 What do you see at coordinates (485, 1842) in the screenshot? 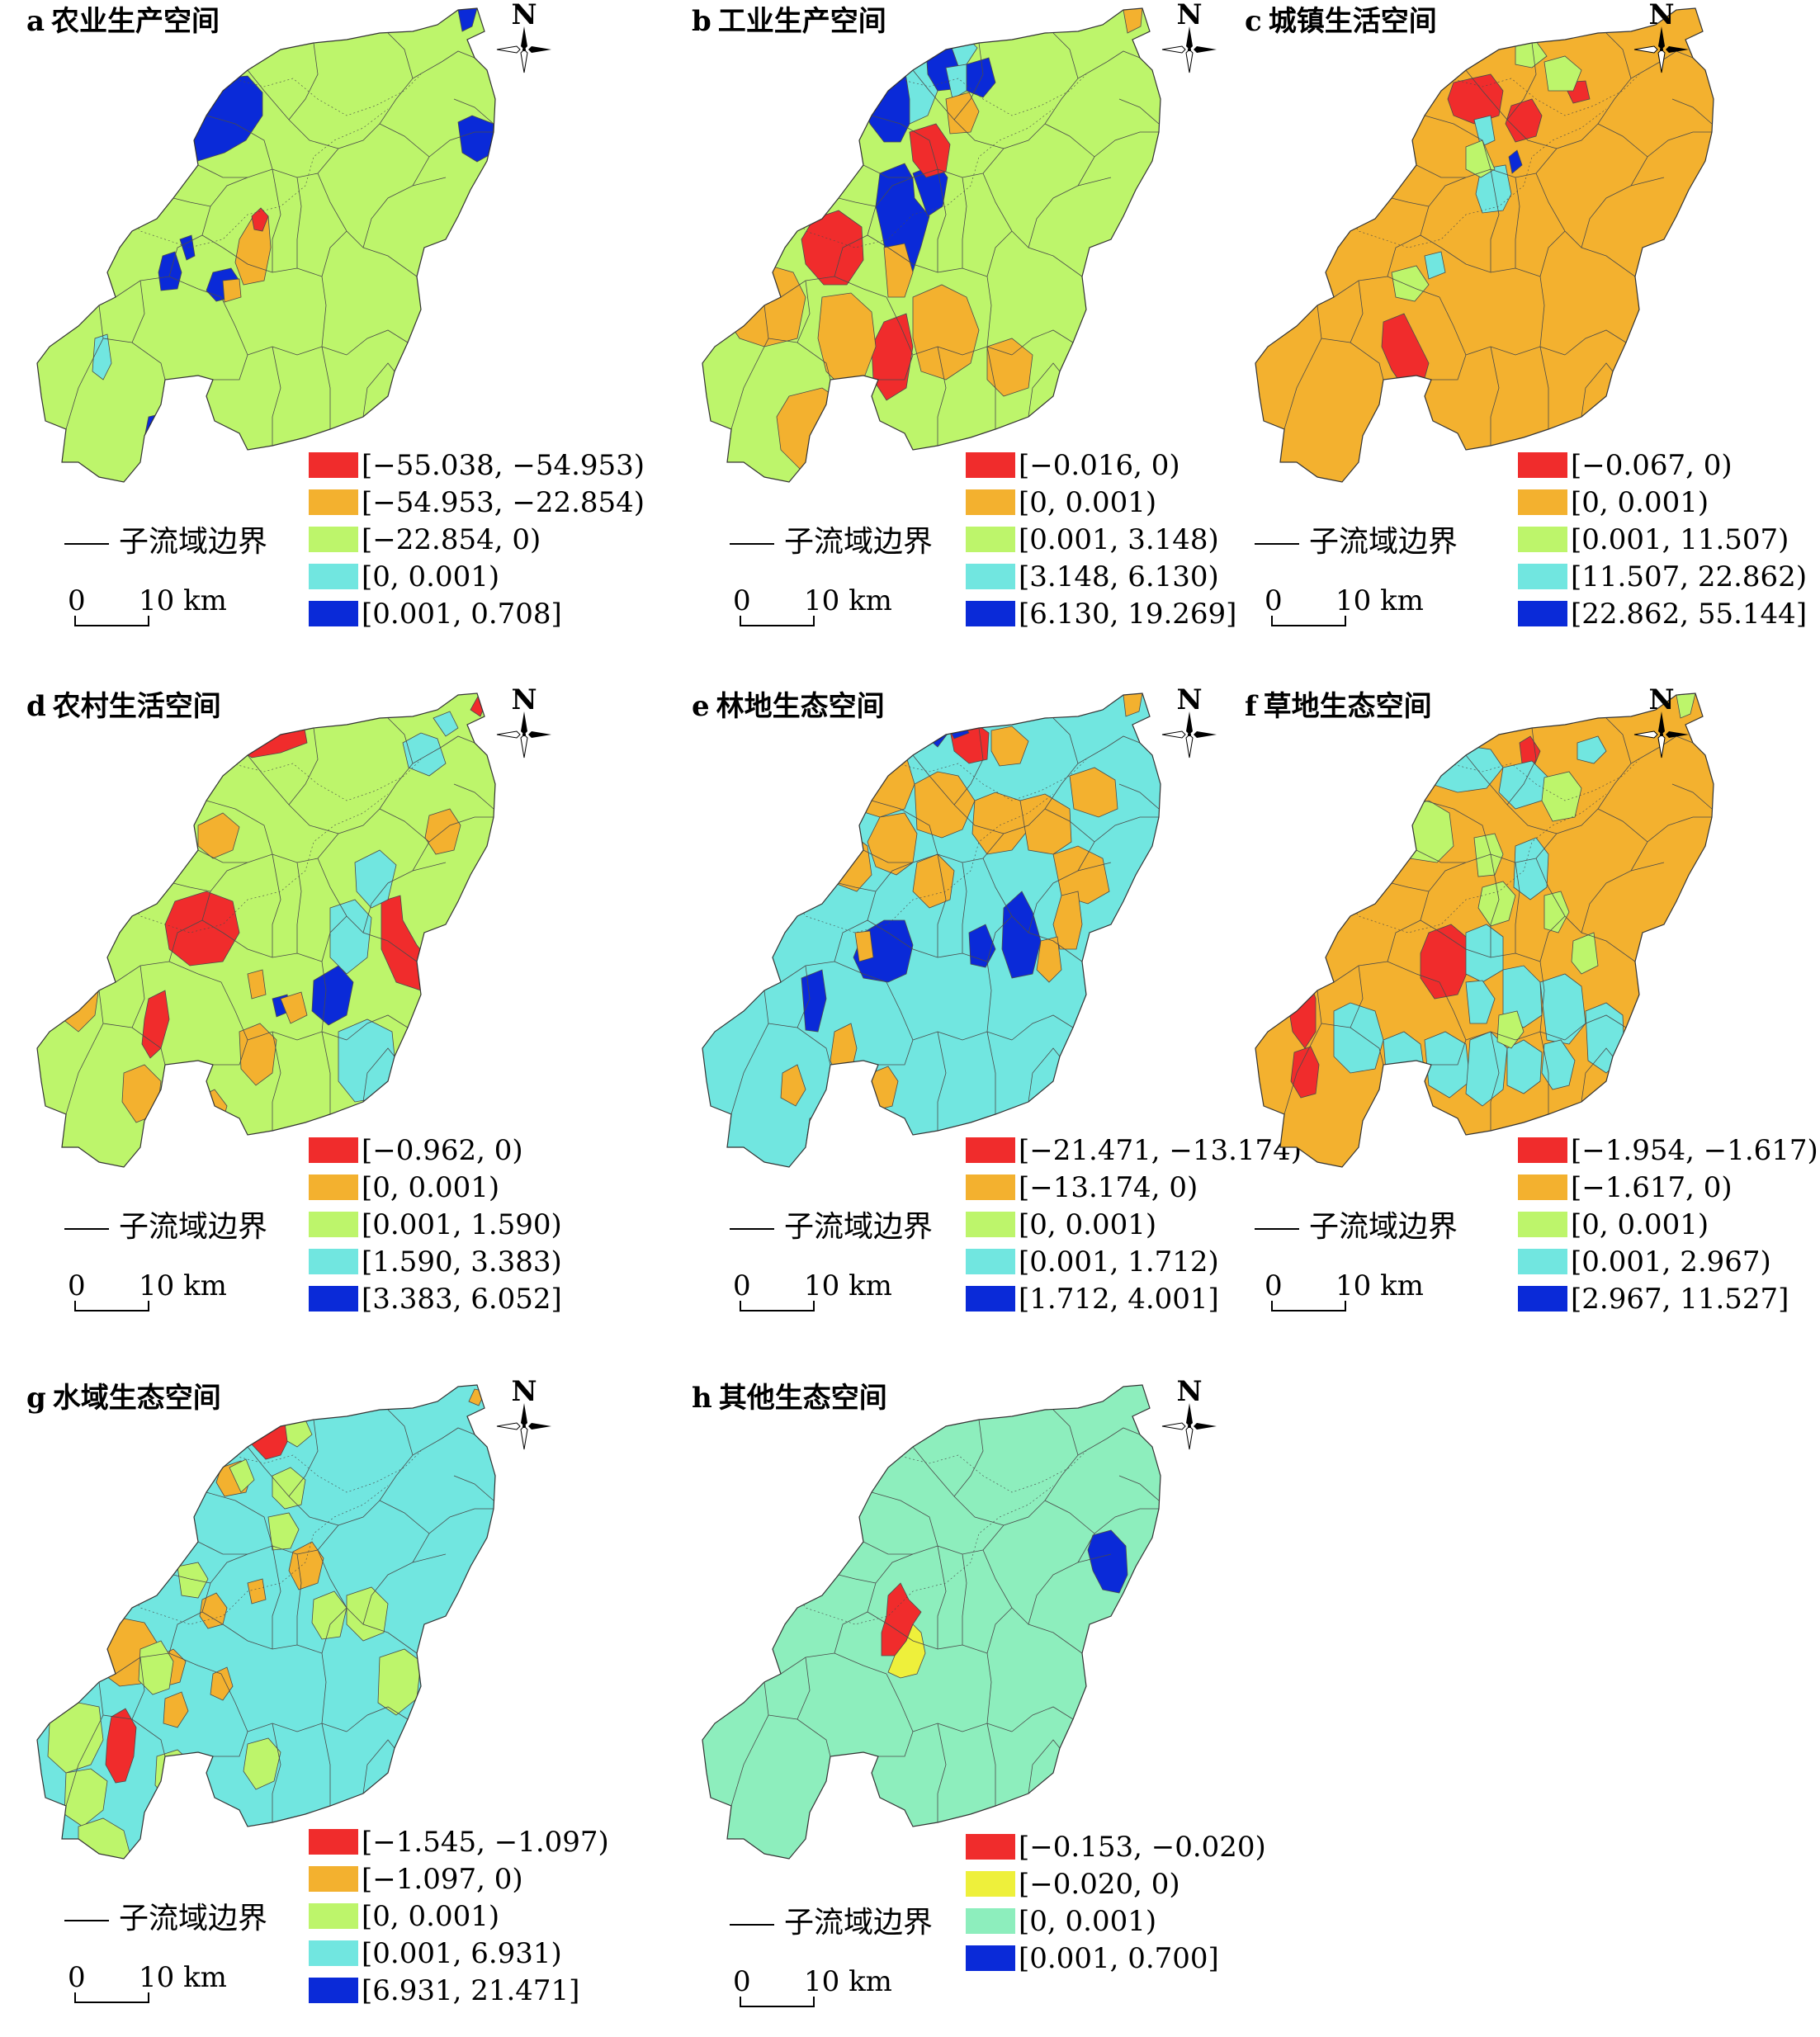
I see `legend-label: [−1.545, −1.097)` at bounding box center [485, 1842].